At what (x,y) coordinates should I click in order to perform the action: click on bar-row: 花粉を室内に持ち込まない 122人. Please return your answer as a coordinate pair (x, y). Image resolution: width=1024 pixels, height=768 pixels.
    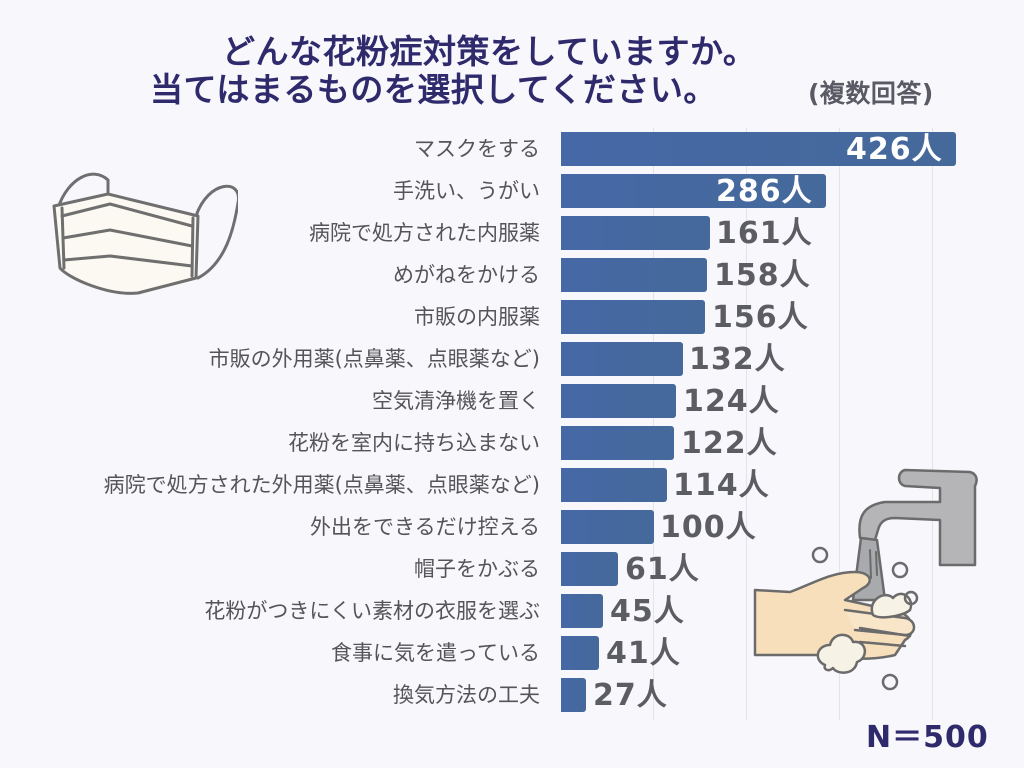
    Looking at the image, I should click on (512, 443).